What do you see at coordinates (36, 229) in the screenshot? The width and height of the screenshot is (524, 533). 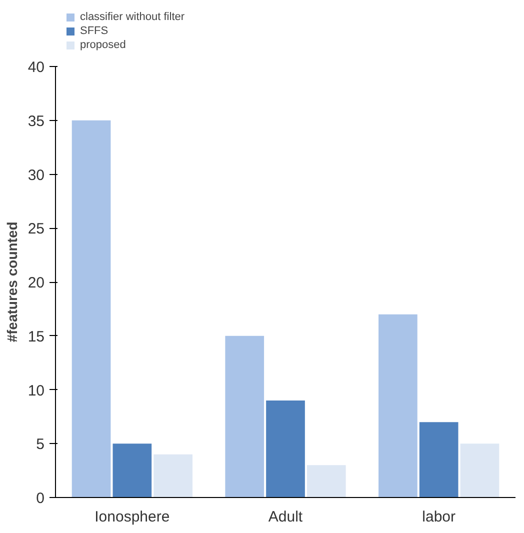 I see `y-tick-label: 25` at bounding box center [36, 229].